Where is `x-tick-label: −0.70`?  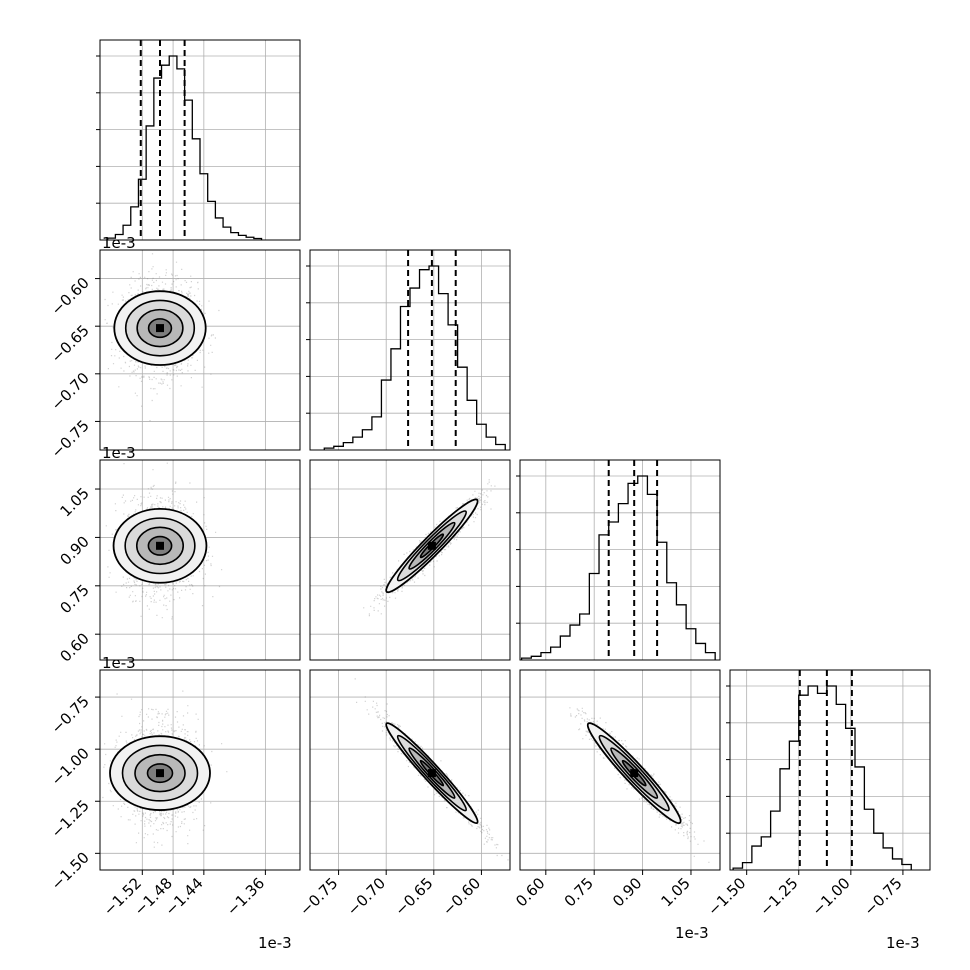
x-tick-label: −0.70 is located at coordinates (366, 896).